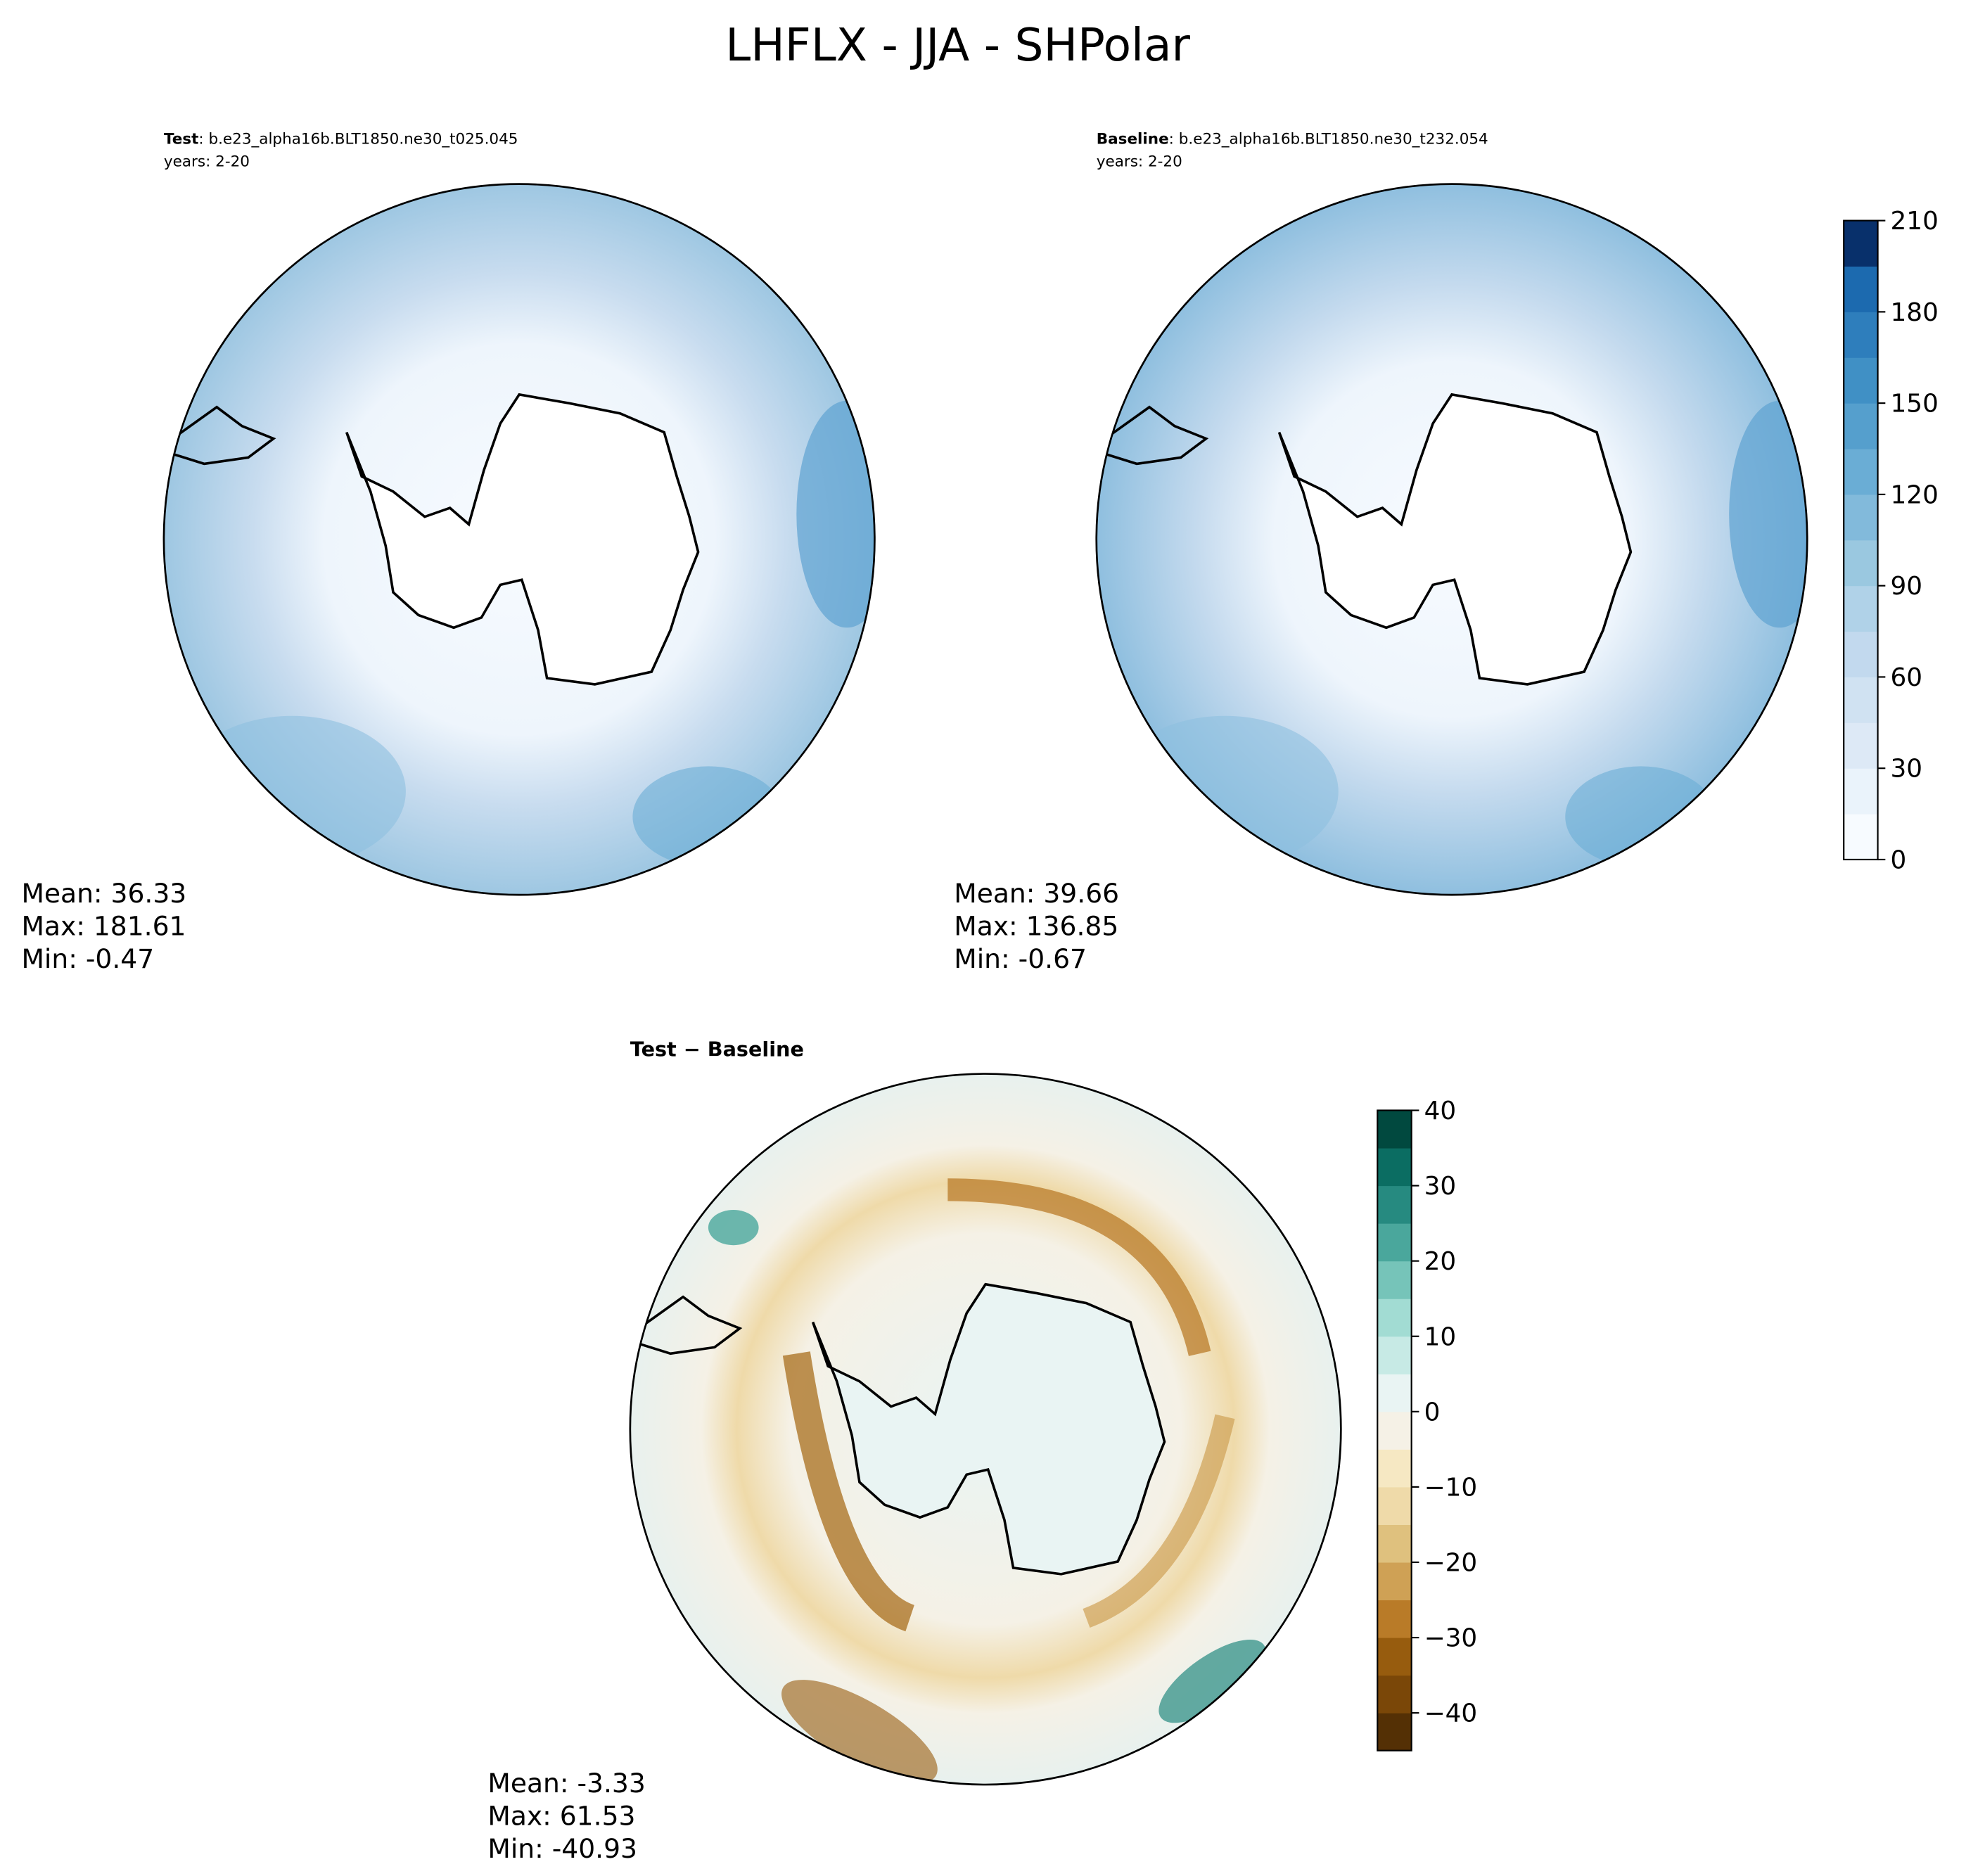 Image resolution: width=1966 pixels, height=1876 pixels. What do you see at coordinates (1020, 958) in the screenshot?
I see `stat: Min: -0.67` at bounding box center [1020, 958].